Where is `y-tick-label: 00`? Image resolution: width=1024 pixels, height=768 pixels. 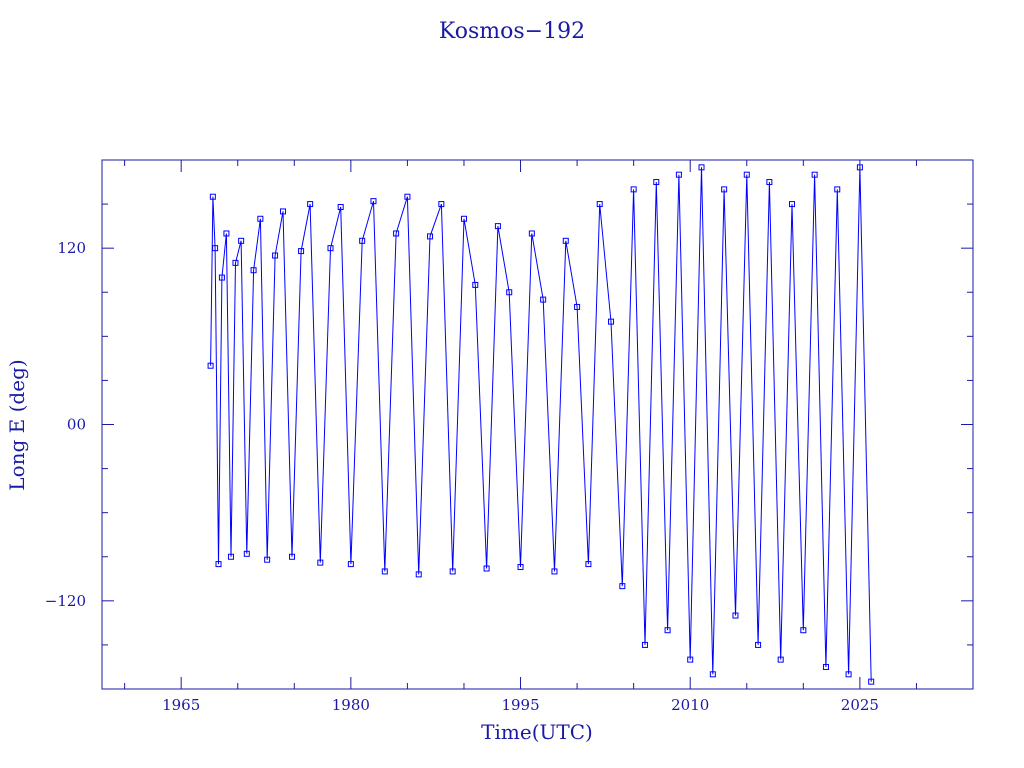
y-tick-label: 00 is located at coordinates (76, 425).